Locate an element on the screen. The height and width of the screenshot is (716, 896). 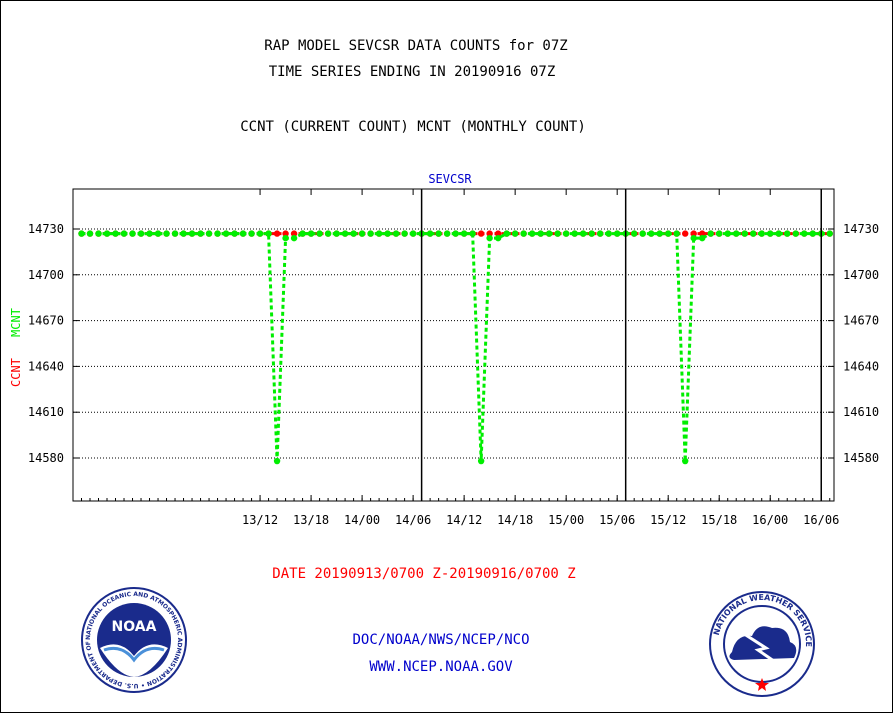
y-axis-label-ccnt: CCNT is located at coordinates (16, 372).